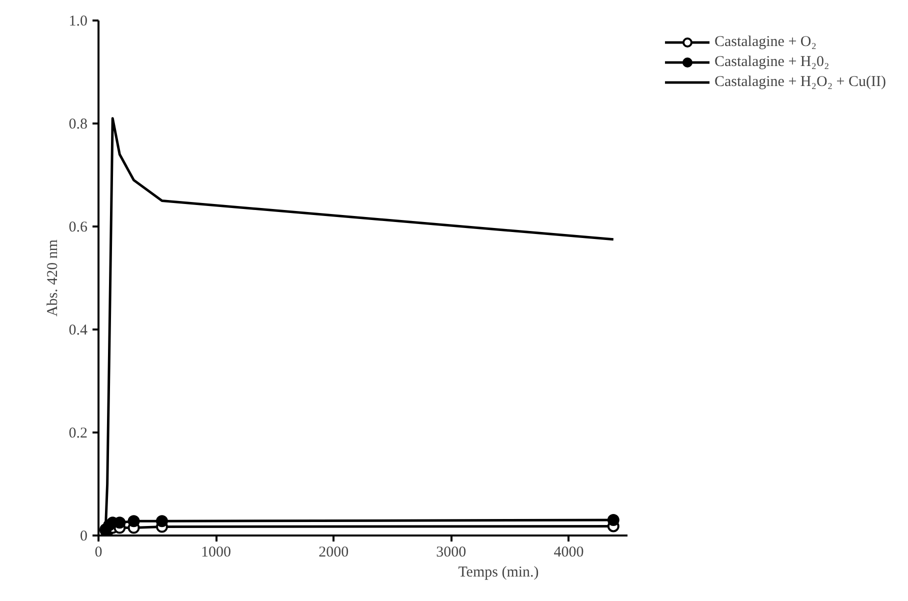  Describe the element at coordinates (78, 228) in the screenshot. I see `y-tick-label: 0.6` at that location.